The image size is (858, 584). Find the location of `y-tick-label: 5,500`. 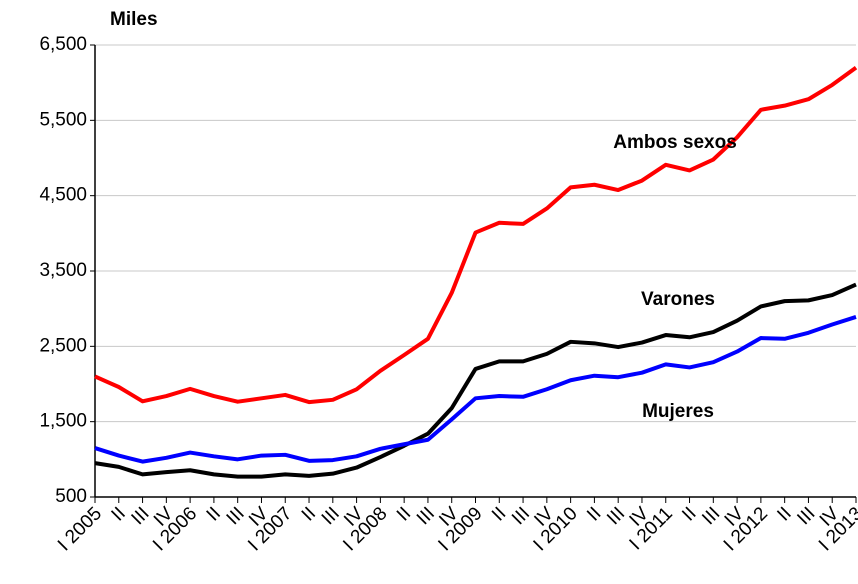

y-tick-label: 5,500 is located at coordinates (63, 119).